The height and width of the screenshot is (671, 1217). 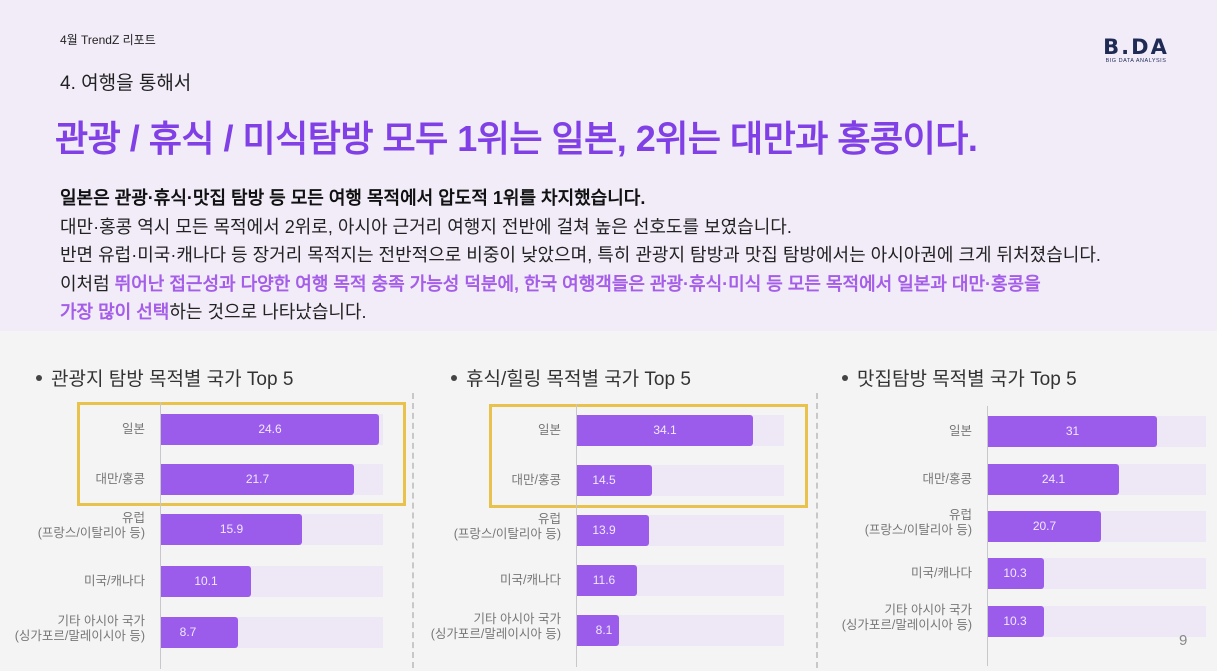 I want to click on chart-bar-row: 일본 31, so click(x=1017, y=431).